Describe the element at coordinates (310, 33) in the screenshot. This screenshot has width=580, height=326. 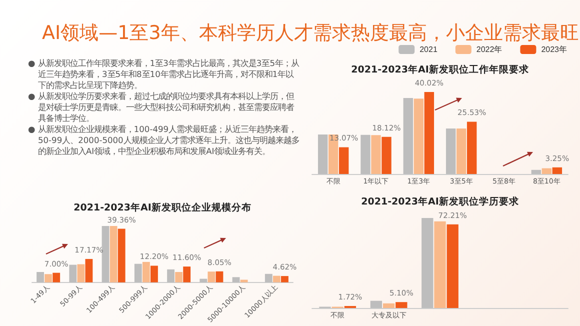
I see `text: AI领域—1至3年、本科学历人才需求热度最高，小企业需求最旺` at that location.